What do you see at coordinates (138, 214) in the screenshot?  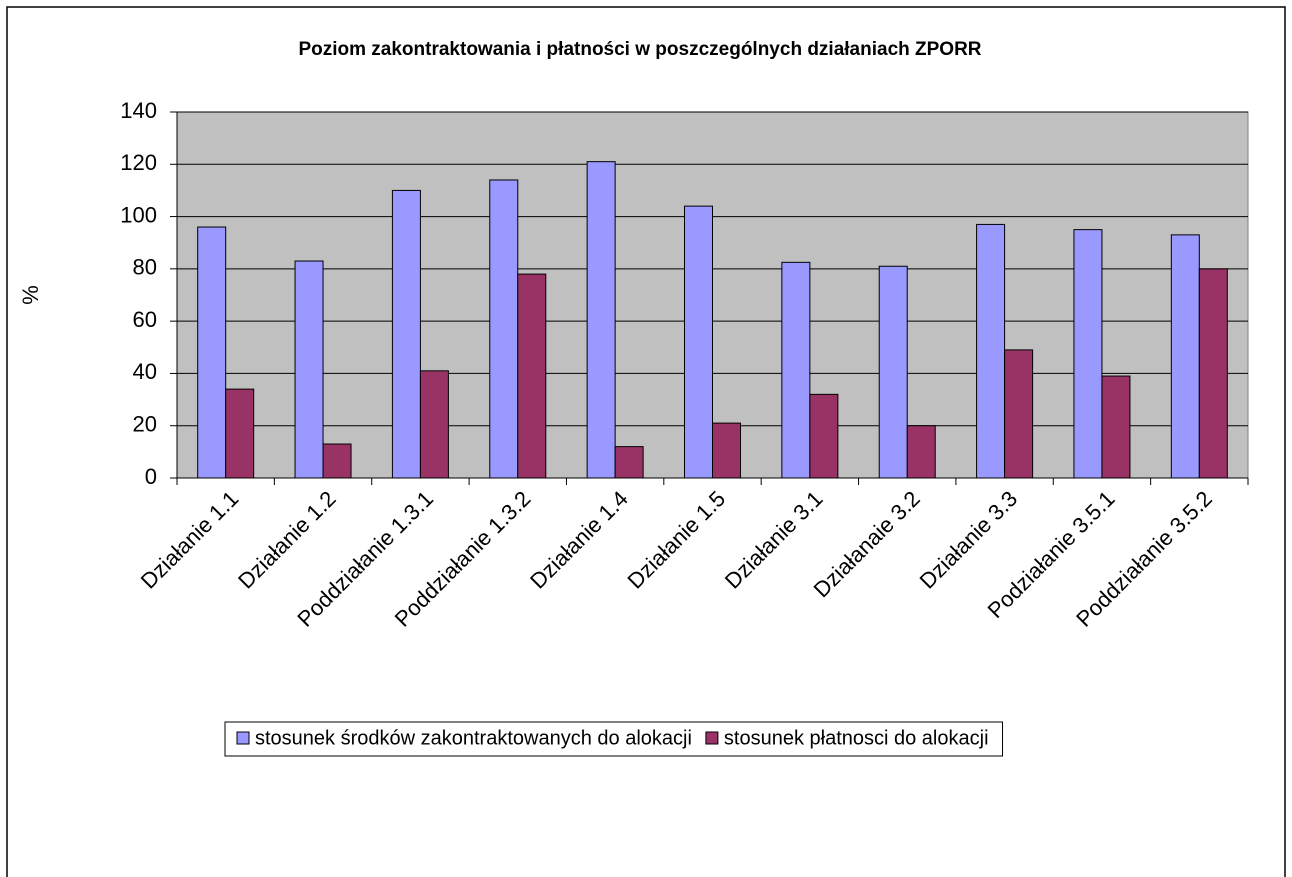 I see `y-tick-label: 100` at bounding box center [138, 214].